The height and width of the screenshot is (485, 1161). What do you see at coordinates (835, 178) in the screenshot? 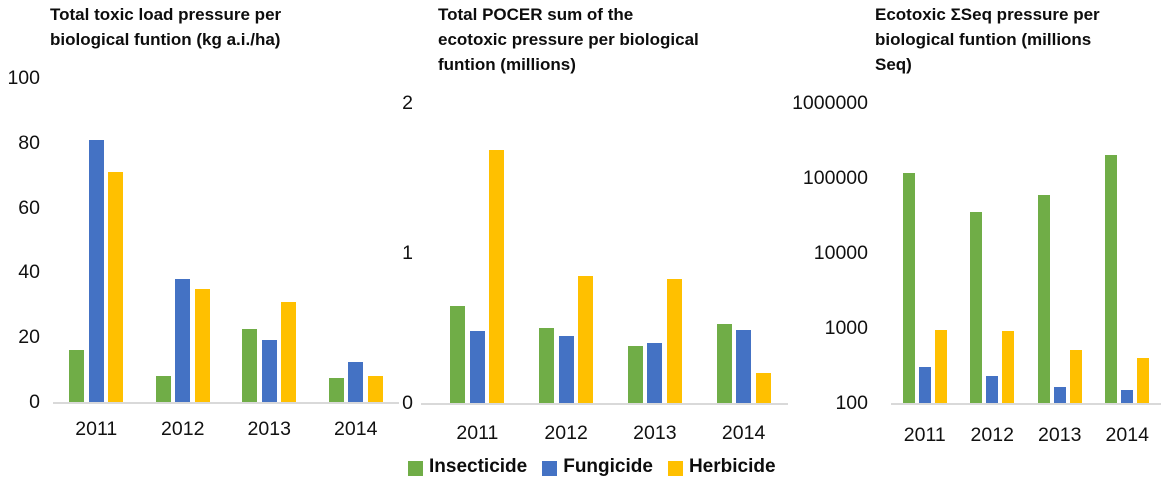
I see `y-axis-tick-label: 100000` at bounding box center [835, 178].